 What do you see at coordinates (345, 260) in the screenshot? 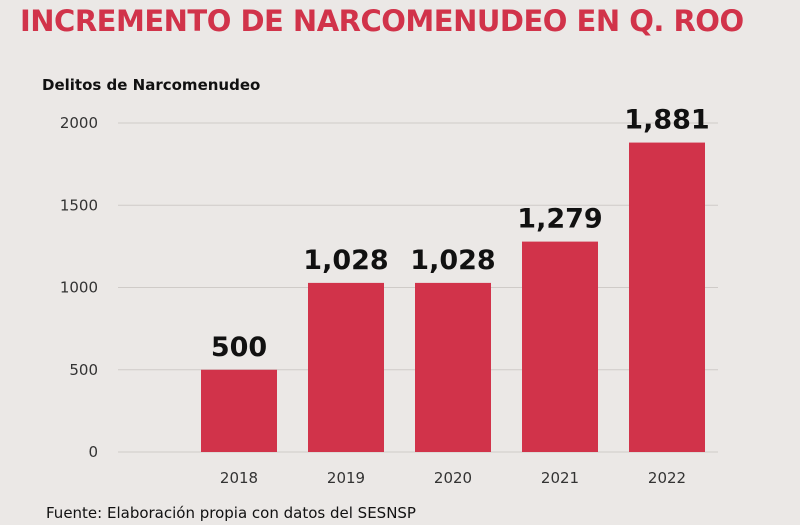
I see `data-label-2019: 1,028` at bounding box center [345, 260].